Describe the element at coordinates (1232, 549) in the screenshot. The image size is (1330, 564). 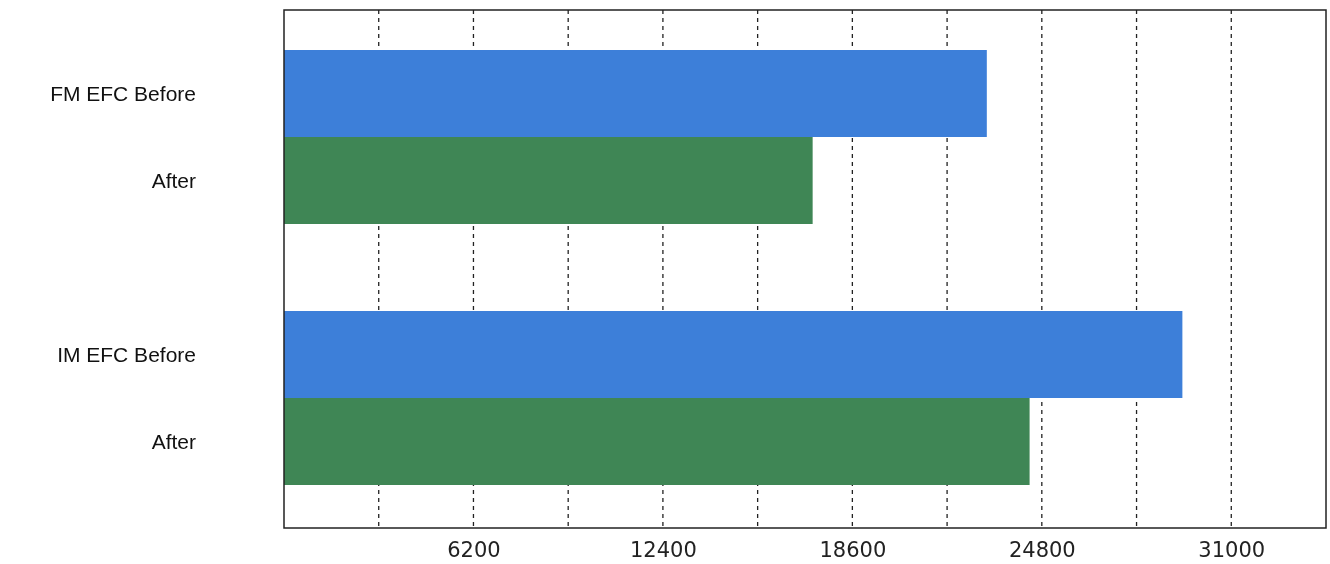
I see `x-tick-label: 31000` at that location.